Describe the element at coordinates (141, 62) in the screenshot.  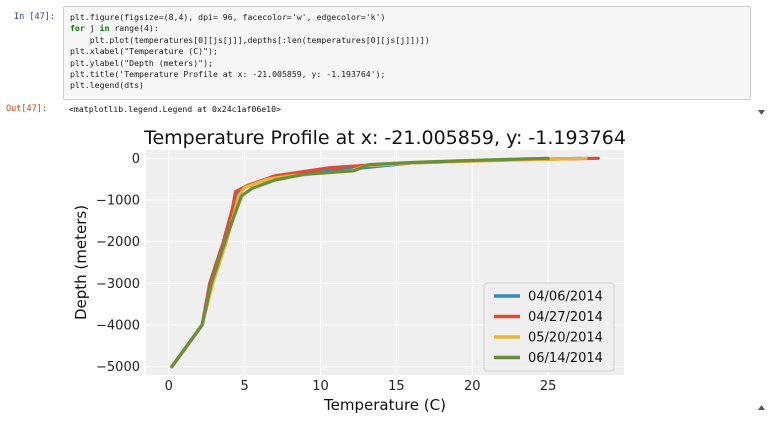
I see `code-token: plt.ylabel("Depth (meters)");` at that location.